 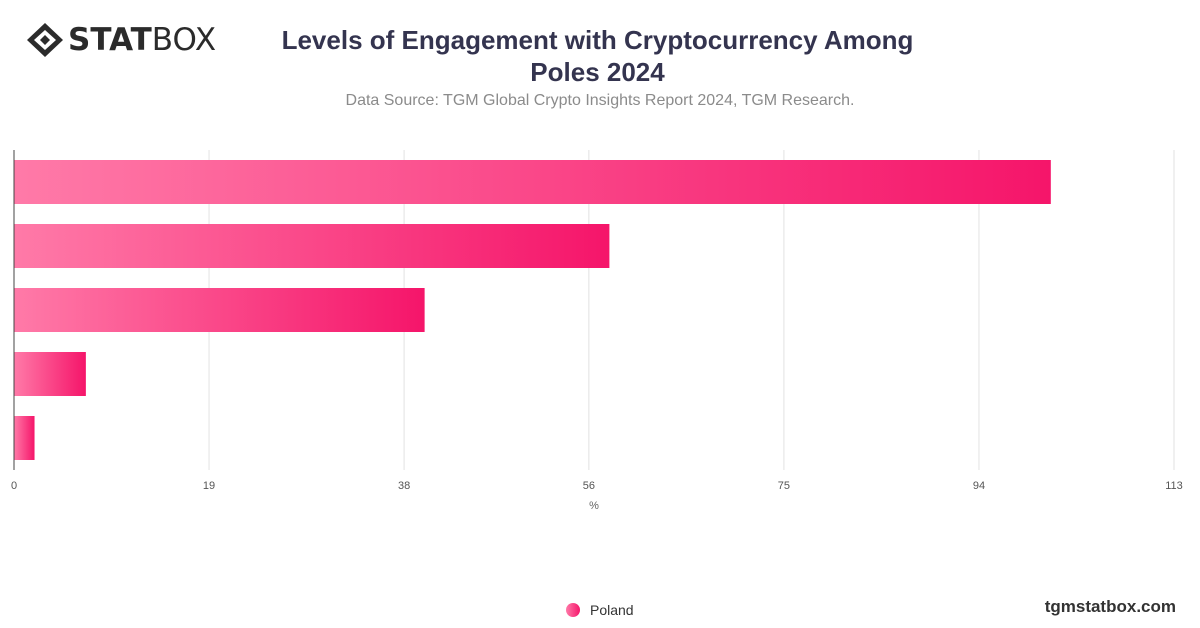 I want to click on chart-title-line-2: Poles 2024, so click(x=597, y=72).